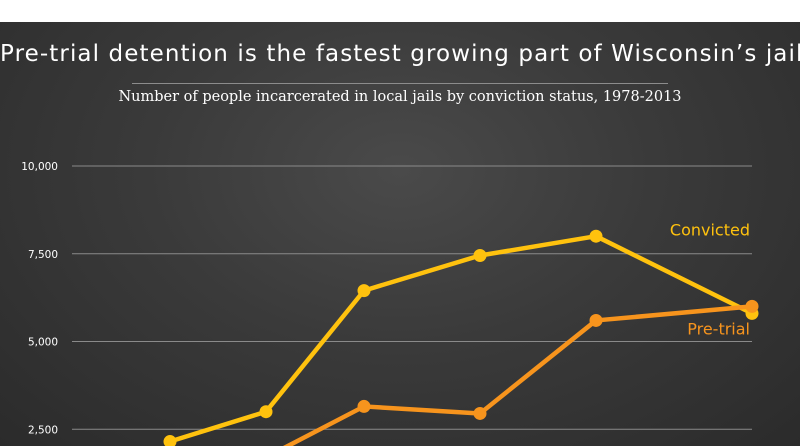 Image resolution: width=800 pixels, height=446 pixels. What do you see at coordinates (400, 83) in the screenshot?
I see `title-divider` at bounding box center [400, 83].